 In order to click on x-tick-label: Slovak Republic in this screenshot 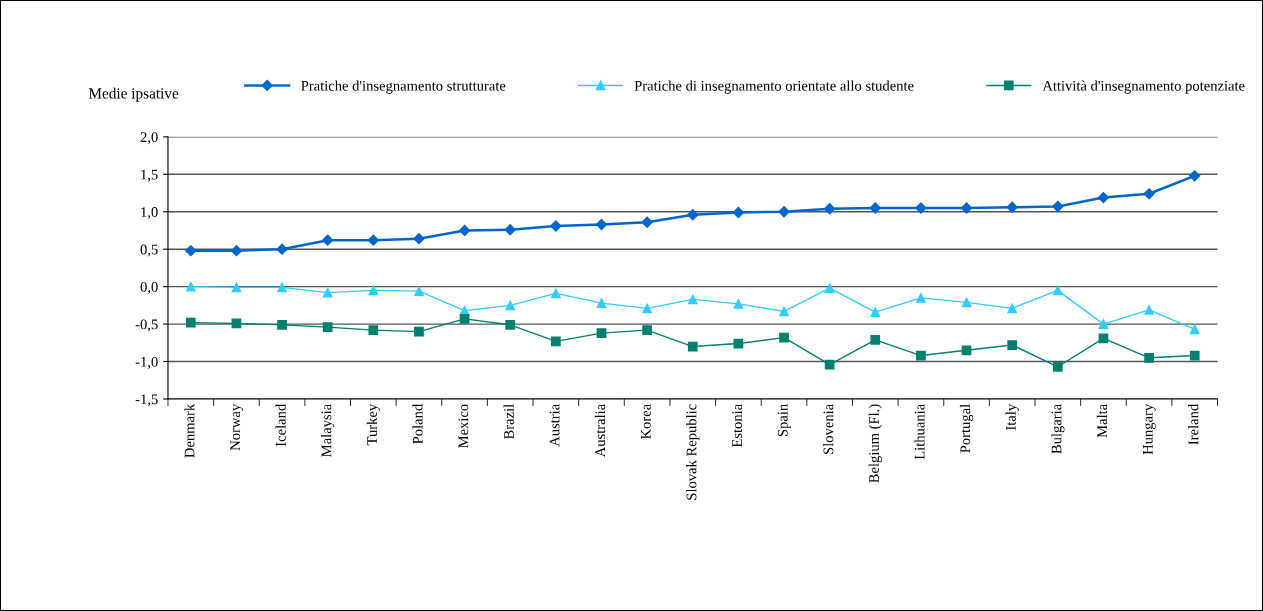, I will do `click(693, 452)`.